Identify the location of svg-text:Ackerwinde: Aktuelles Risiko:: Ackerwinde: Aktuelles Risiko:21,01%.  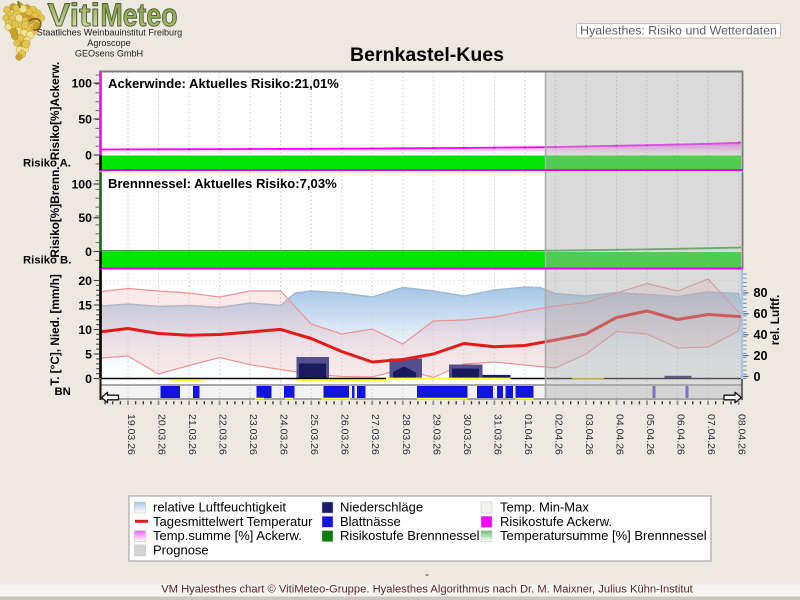
(223, 83).